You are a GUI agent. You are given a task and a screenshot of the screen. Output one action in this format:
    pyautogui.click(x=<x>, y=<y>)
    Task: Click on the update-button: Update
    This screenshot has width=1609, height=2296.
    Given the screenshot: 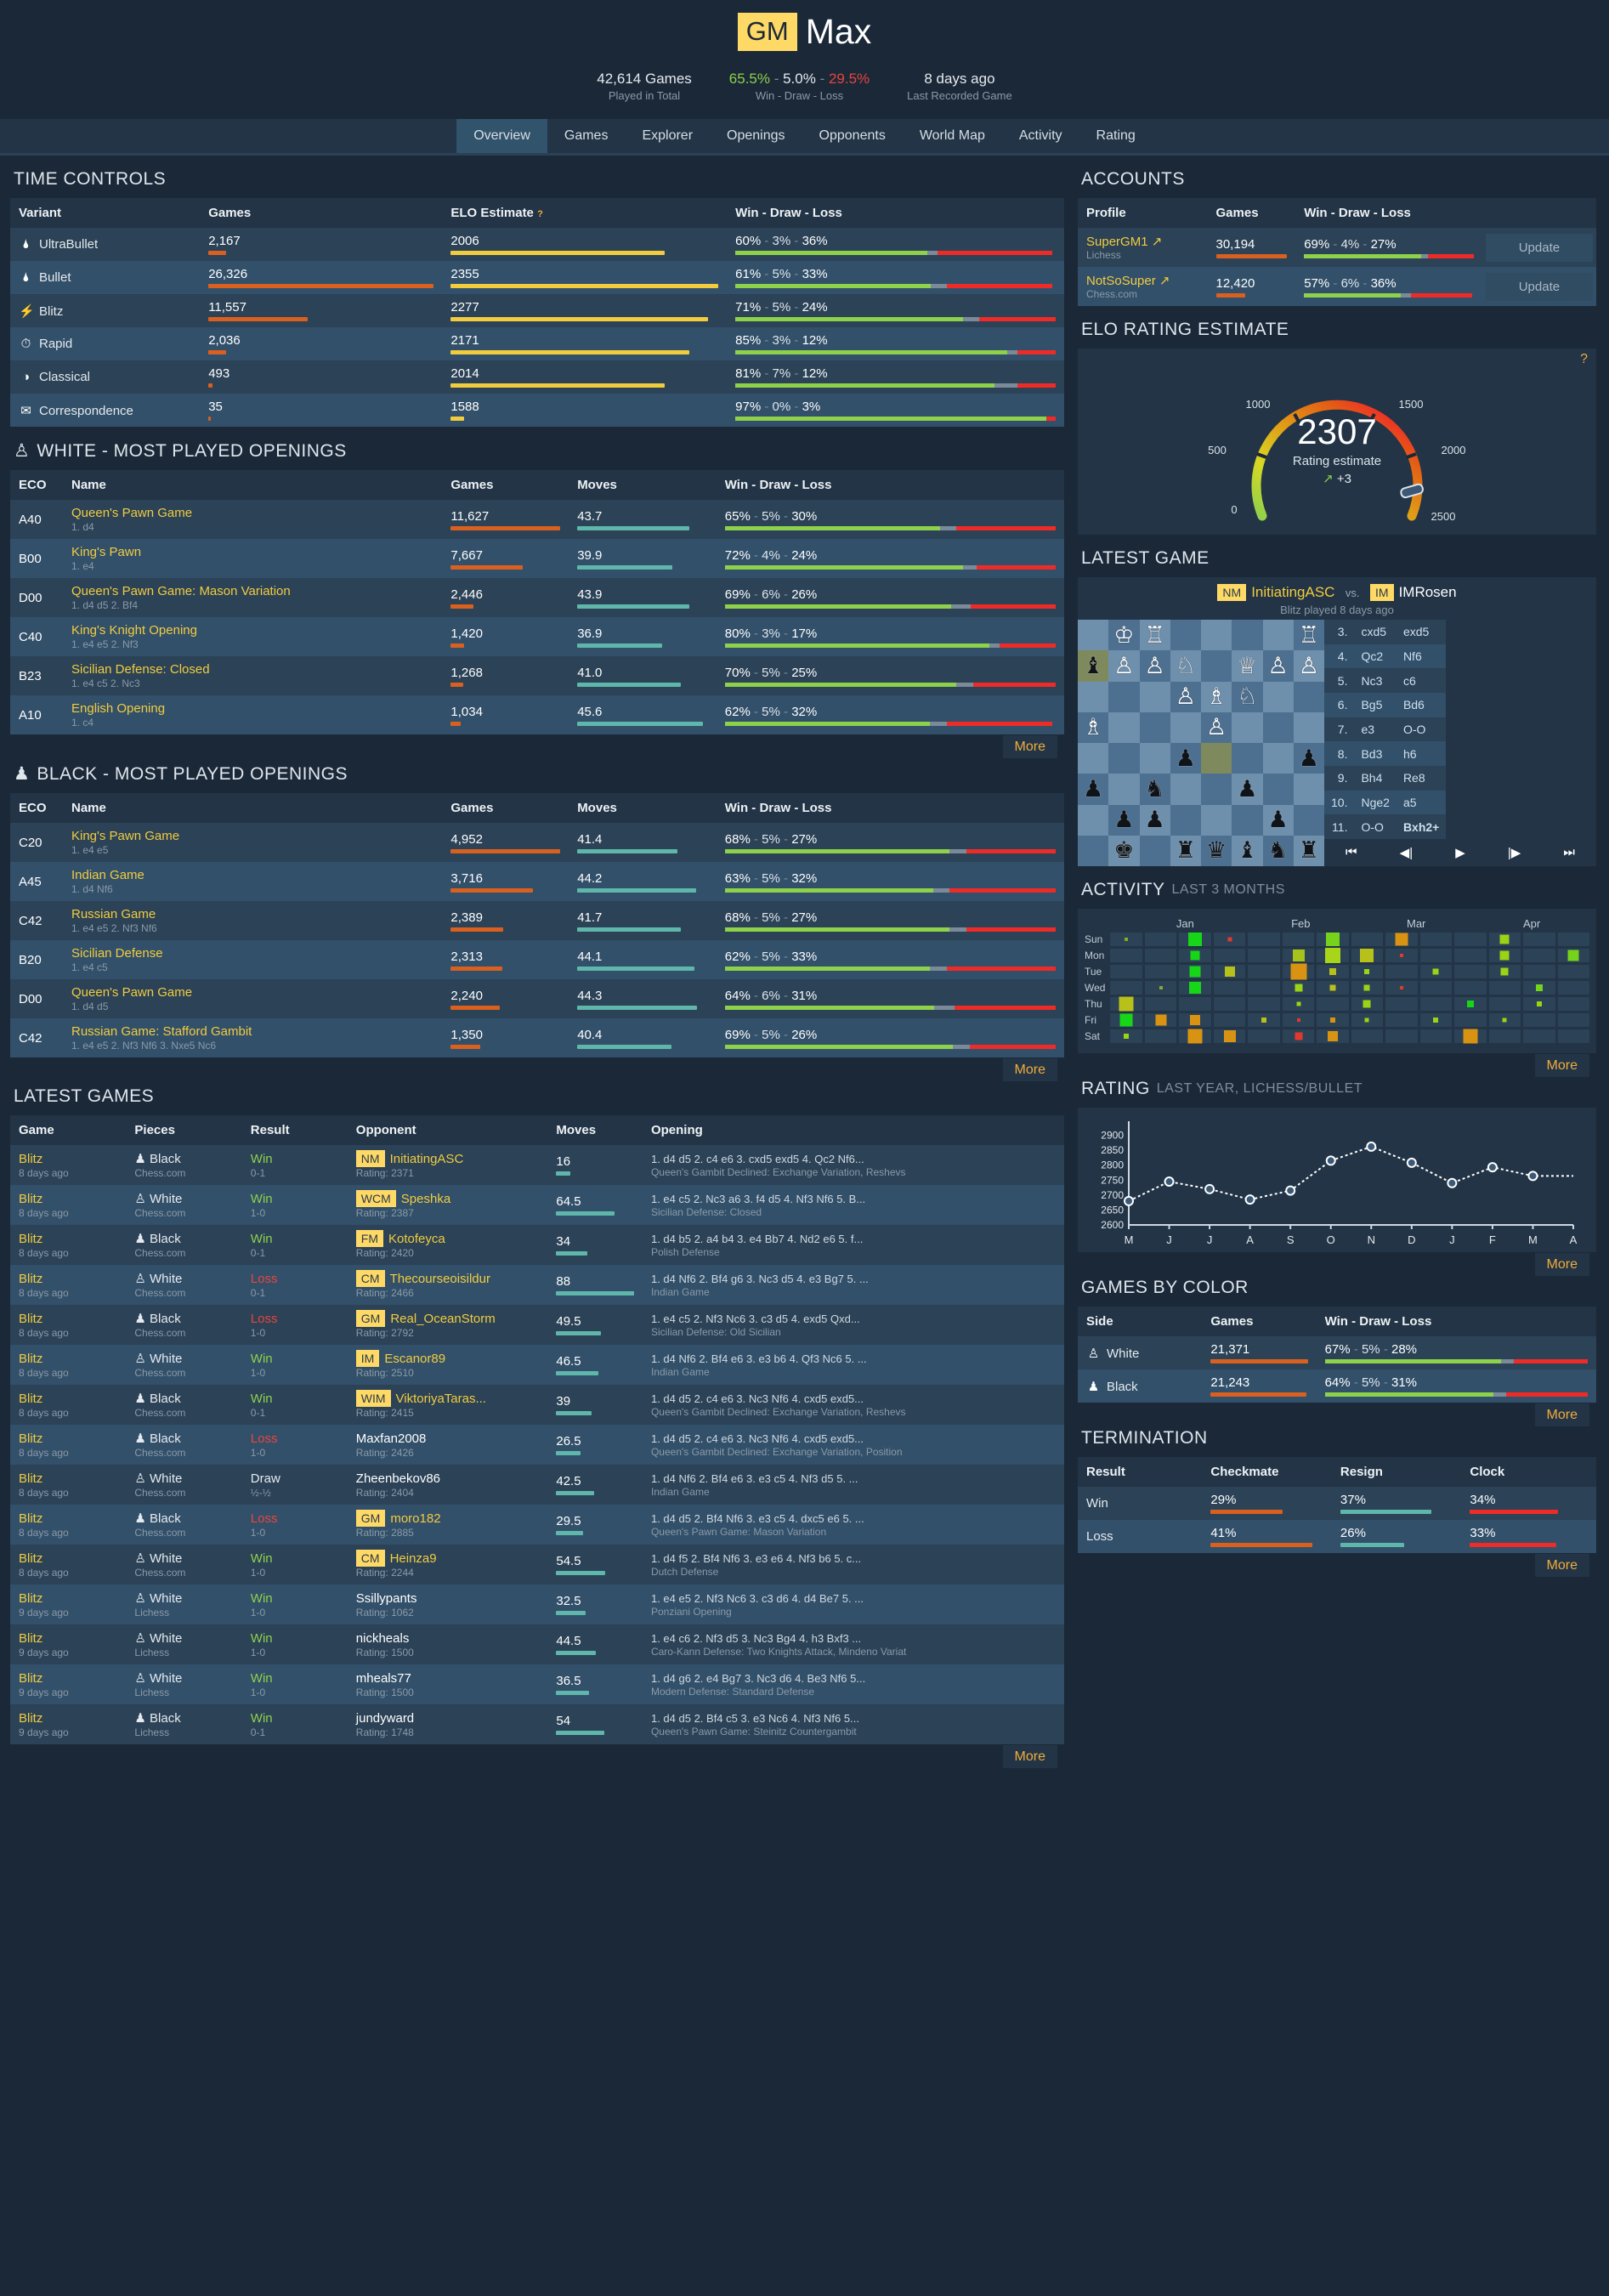 What is the action you would take?
    pyautogui.click(x=1539, y=286)
    